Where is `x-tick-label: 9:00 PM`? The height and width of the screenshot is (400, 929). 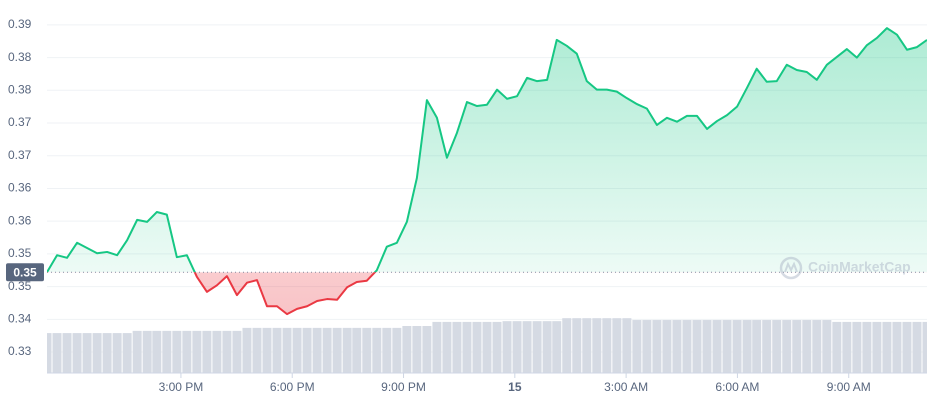
x-tick-label: 9:00 PM is located at coordinates (403, 387).